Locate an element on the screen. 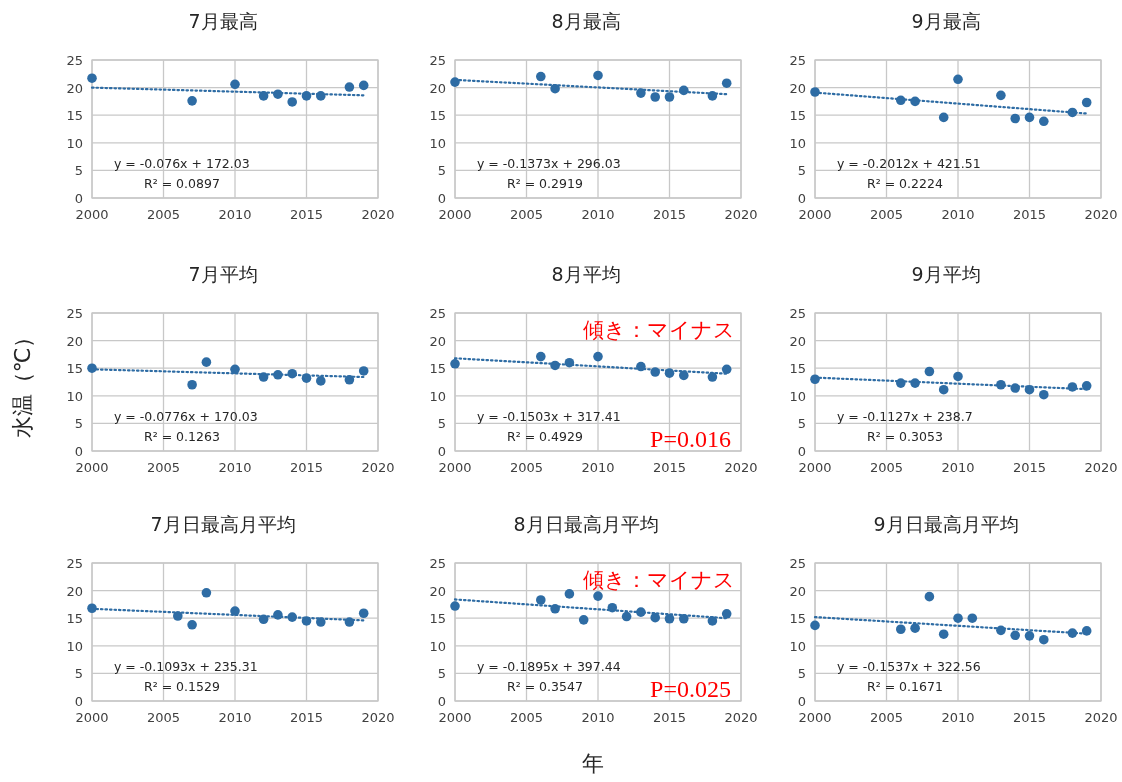 This screenshot has height=782, width=1122. annotation: y = -0.0776x + 170.03 is located at coordinates (186, 416).